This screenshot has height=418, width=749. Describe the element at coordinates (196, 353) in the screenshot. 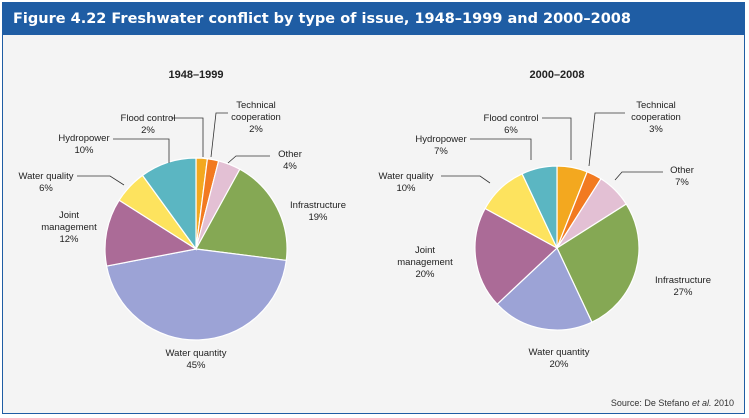

I see `chart-1-label-line: Water quantity` at that location.